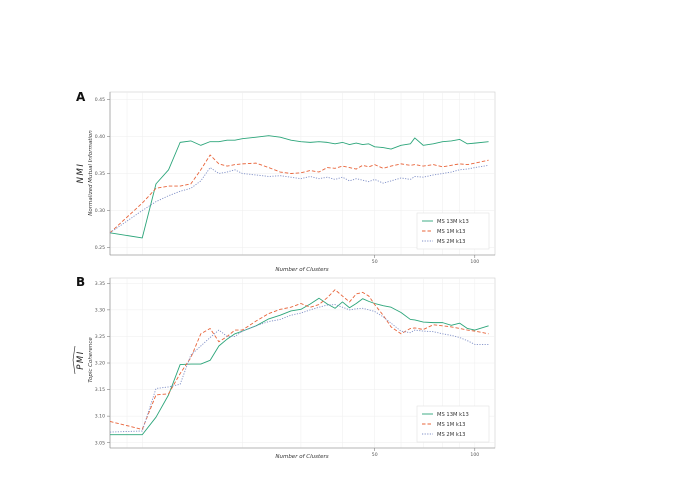 The image size is (675, 481). I want to click on y-tick-label: 0.30, so click(100, 211).